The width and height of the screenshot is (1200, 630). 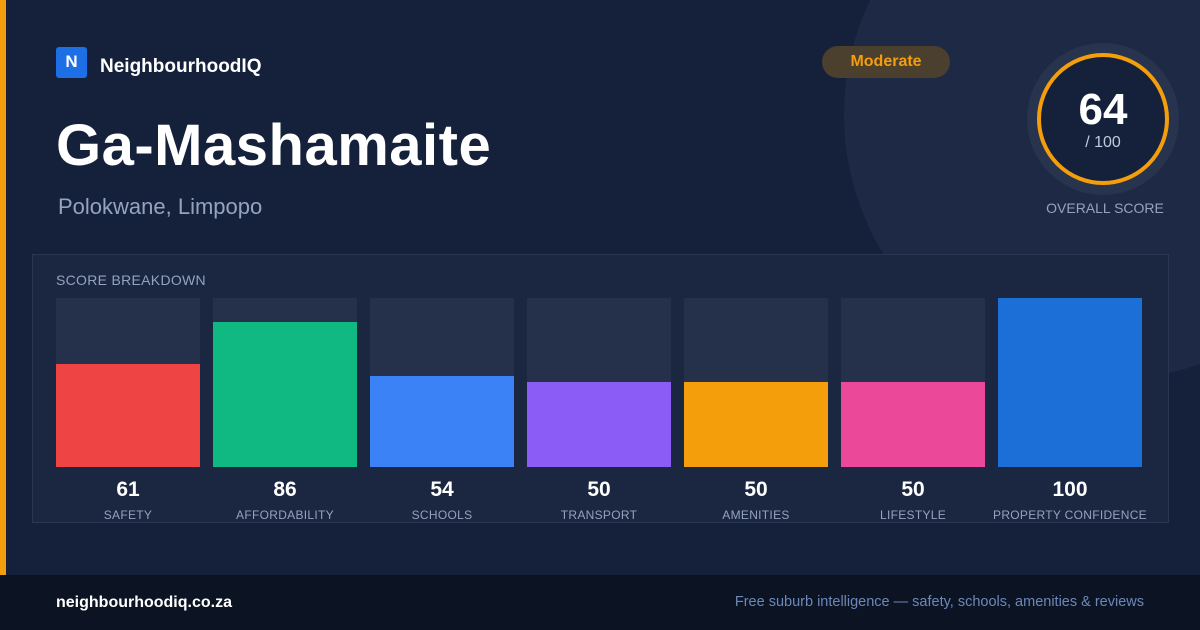 What do you see at coordinates (1103, 109) in the screenshot?
I see `overall-score-value: 64` at bounding box center [1103, 109].